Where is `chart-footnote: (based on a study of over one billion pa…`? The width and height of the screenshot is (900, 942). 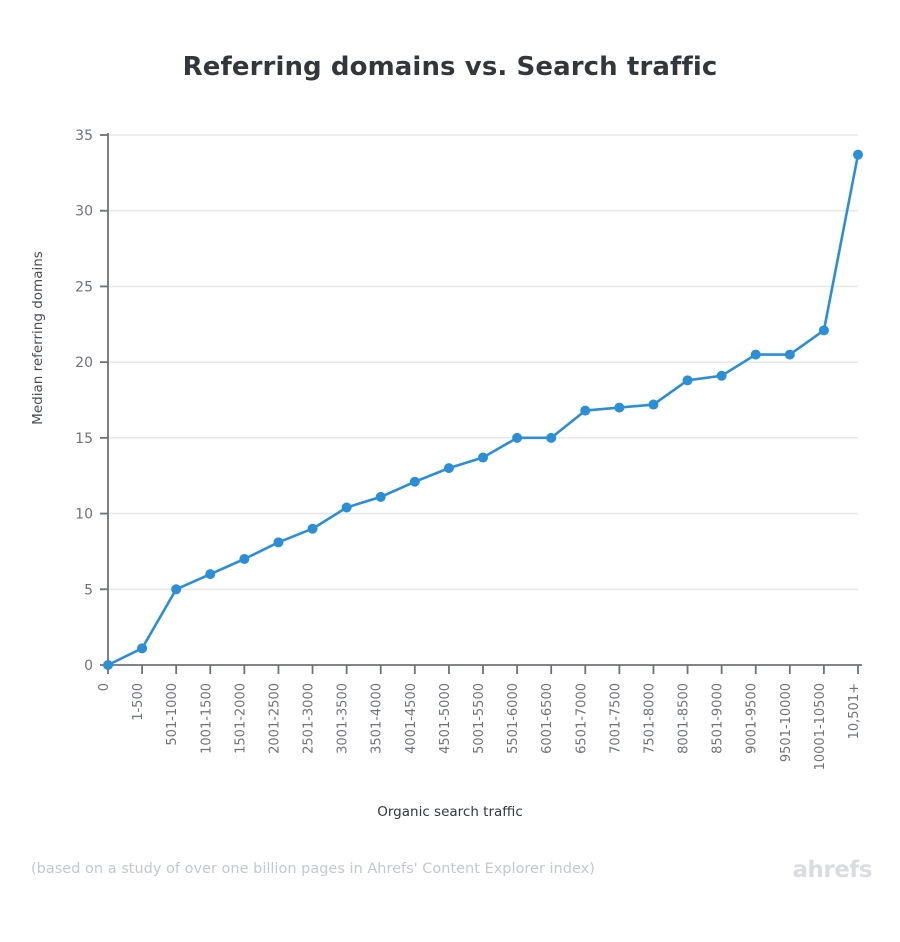
chart-footnote: (based on a study of over one billion pa… is located at coordinates (313, 869).